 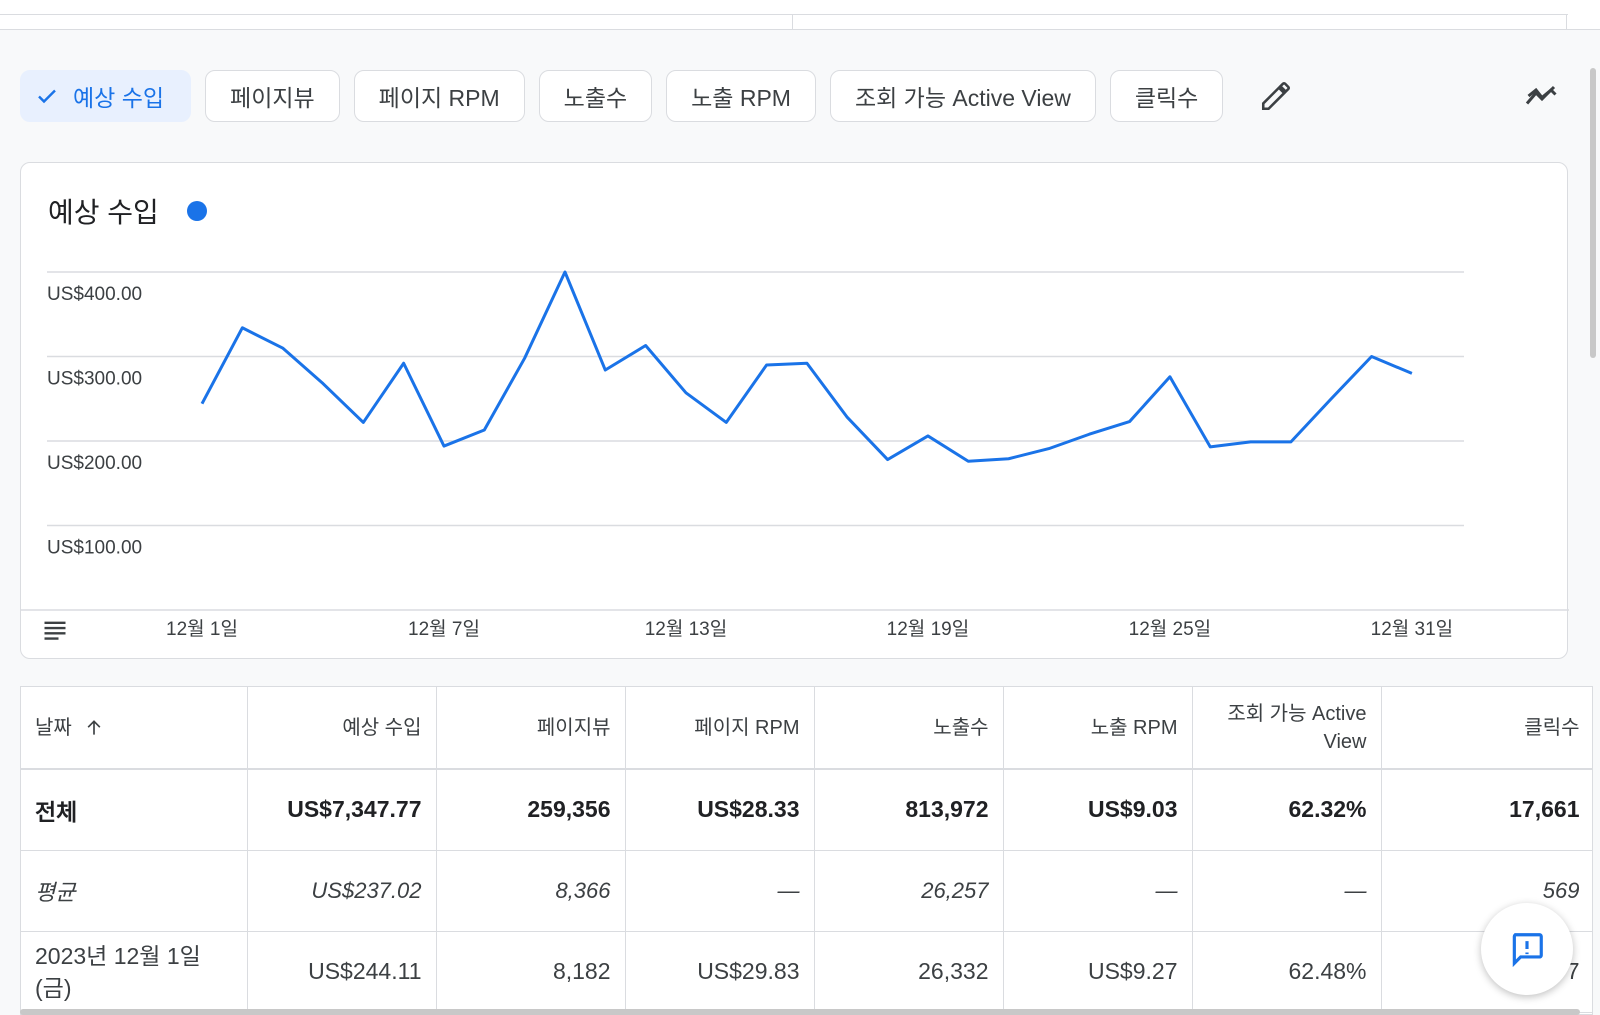 I want to click on horizontal-scrollbar, so click(x=800, y=1012).